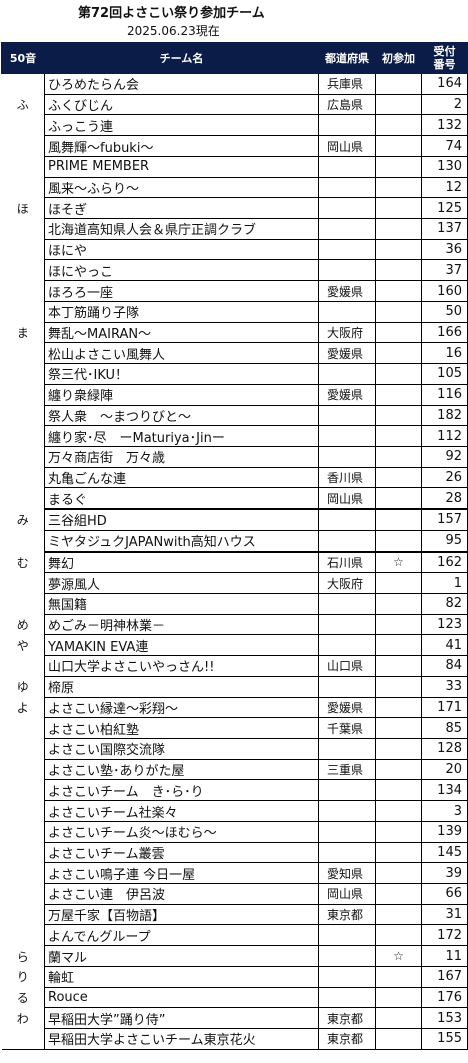 This screenshot has height=1063, width=468. I want to click on entry-number-cell: 123, so click(444, 624).